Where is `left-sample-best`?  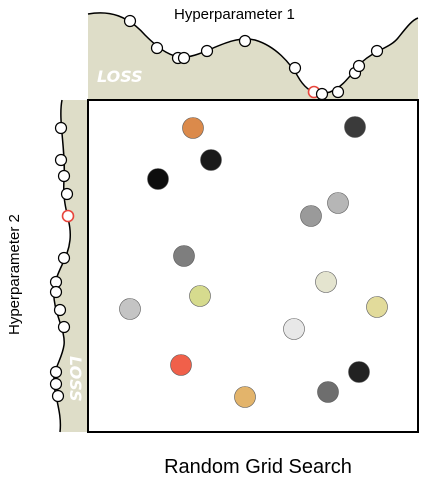
left-sample-best is located at coordinates (68, 216).